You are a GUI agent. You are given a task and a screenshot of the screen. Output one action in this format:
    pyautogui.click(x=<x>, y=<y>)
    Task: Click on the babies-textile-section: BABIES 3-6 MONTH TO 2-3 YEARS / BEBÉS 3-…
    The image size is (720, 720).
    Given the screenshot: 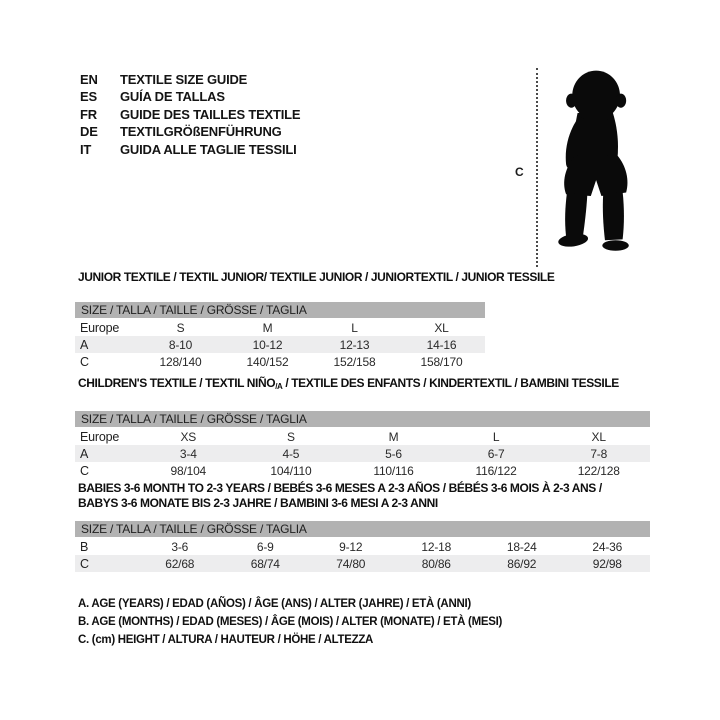 What is the action you would take?
    pyautogui.click(x=362, y=526)
    